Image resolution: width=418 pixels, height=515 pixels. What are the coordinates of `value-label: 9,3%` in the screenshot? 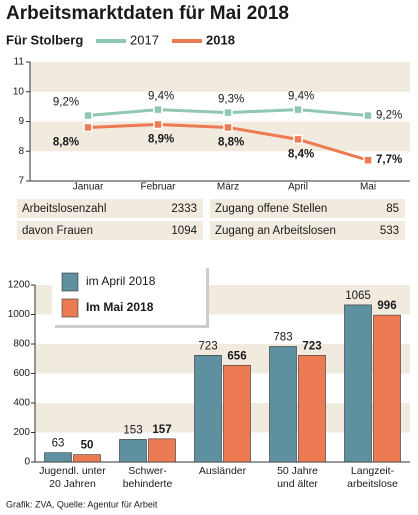 It's located at (231, 100).